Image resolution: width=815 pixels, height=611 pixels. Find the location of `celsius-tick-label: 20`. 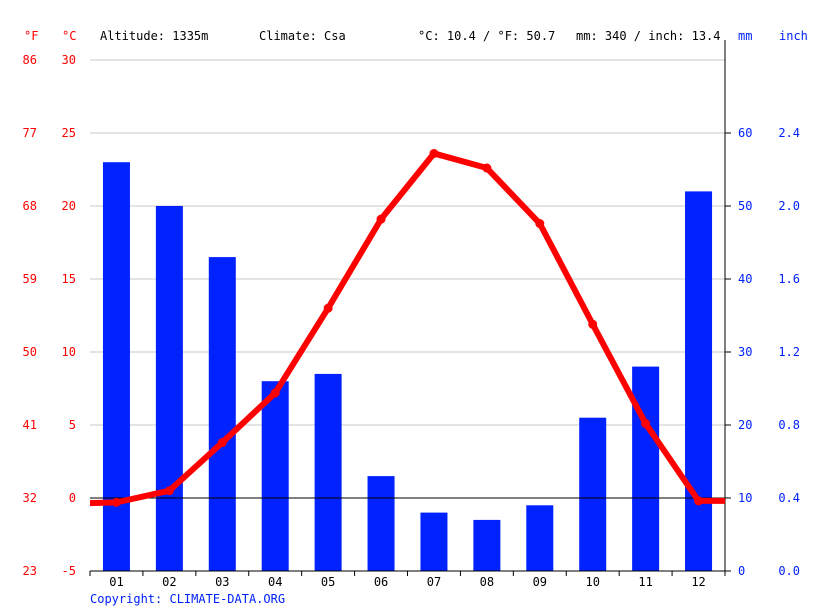

celsius-tick-label: 20 is located at coordinates (69, 206).